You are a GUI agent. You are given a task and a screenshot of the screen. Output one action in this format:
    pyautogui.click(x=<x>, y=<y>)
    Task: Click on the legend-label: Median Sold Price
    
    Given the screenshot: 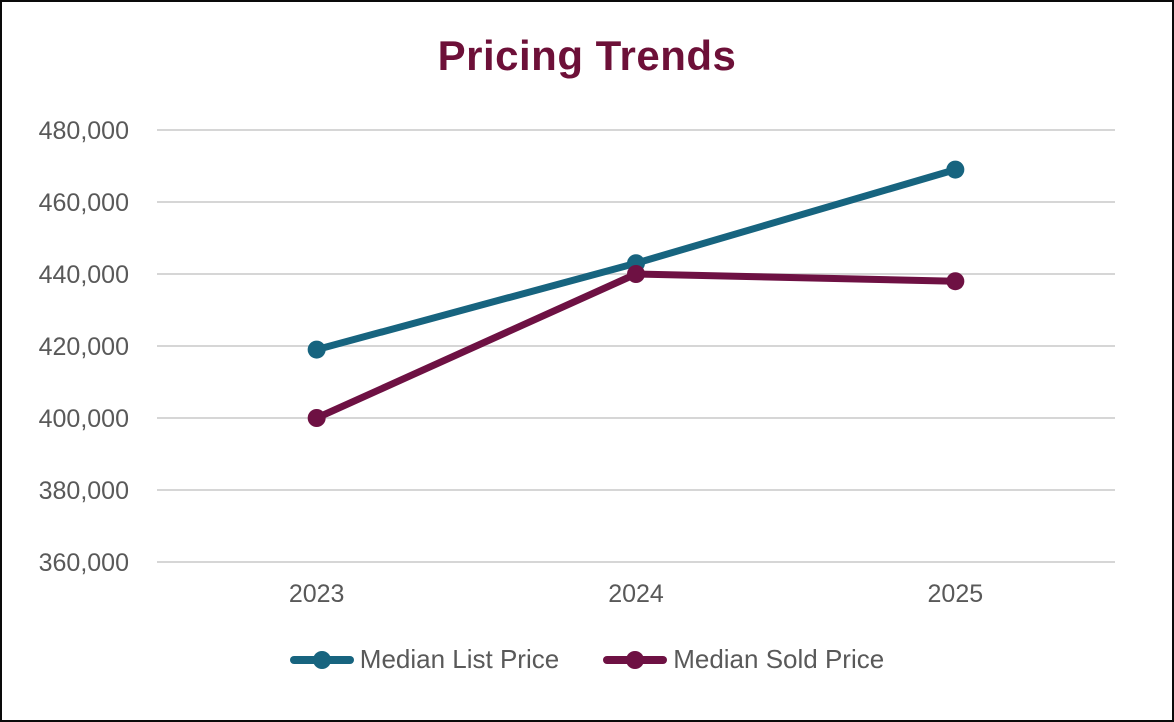 What is the action you would take?
    pyautogui.click(x=779, y=659)
    